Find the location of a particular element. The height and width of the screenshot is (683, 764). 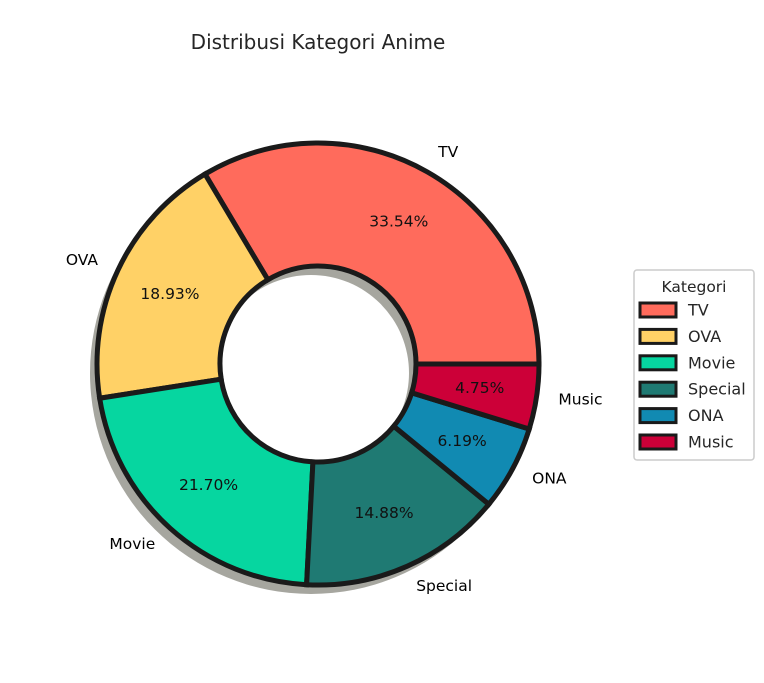

slice-special is located at coordinates (398, 505).